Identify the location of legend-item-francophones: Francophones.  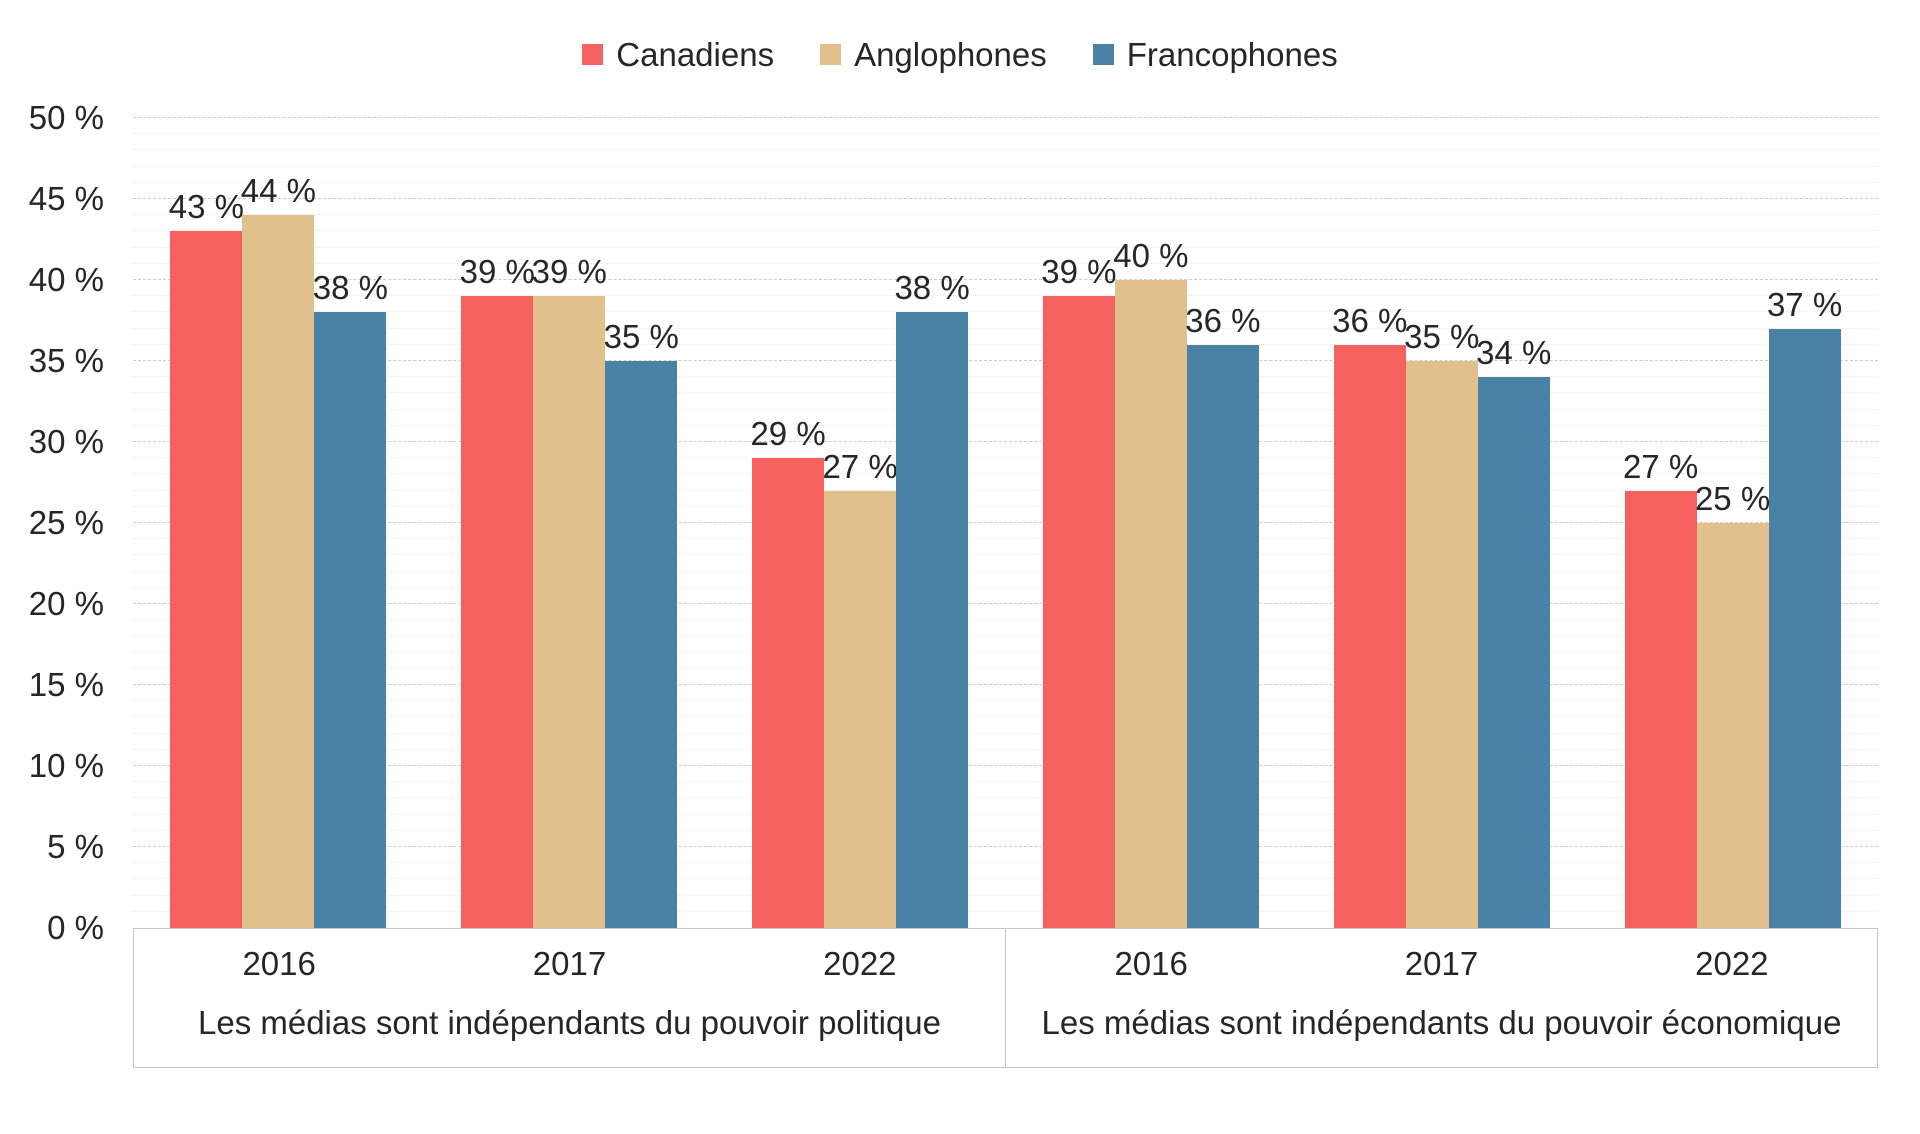
(1215, 54).